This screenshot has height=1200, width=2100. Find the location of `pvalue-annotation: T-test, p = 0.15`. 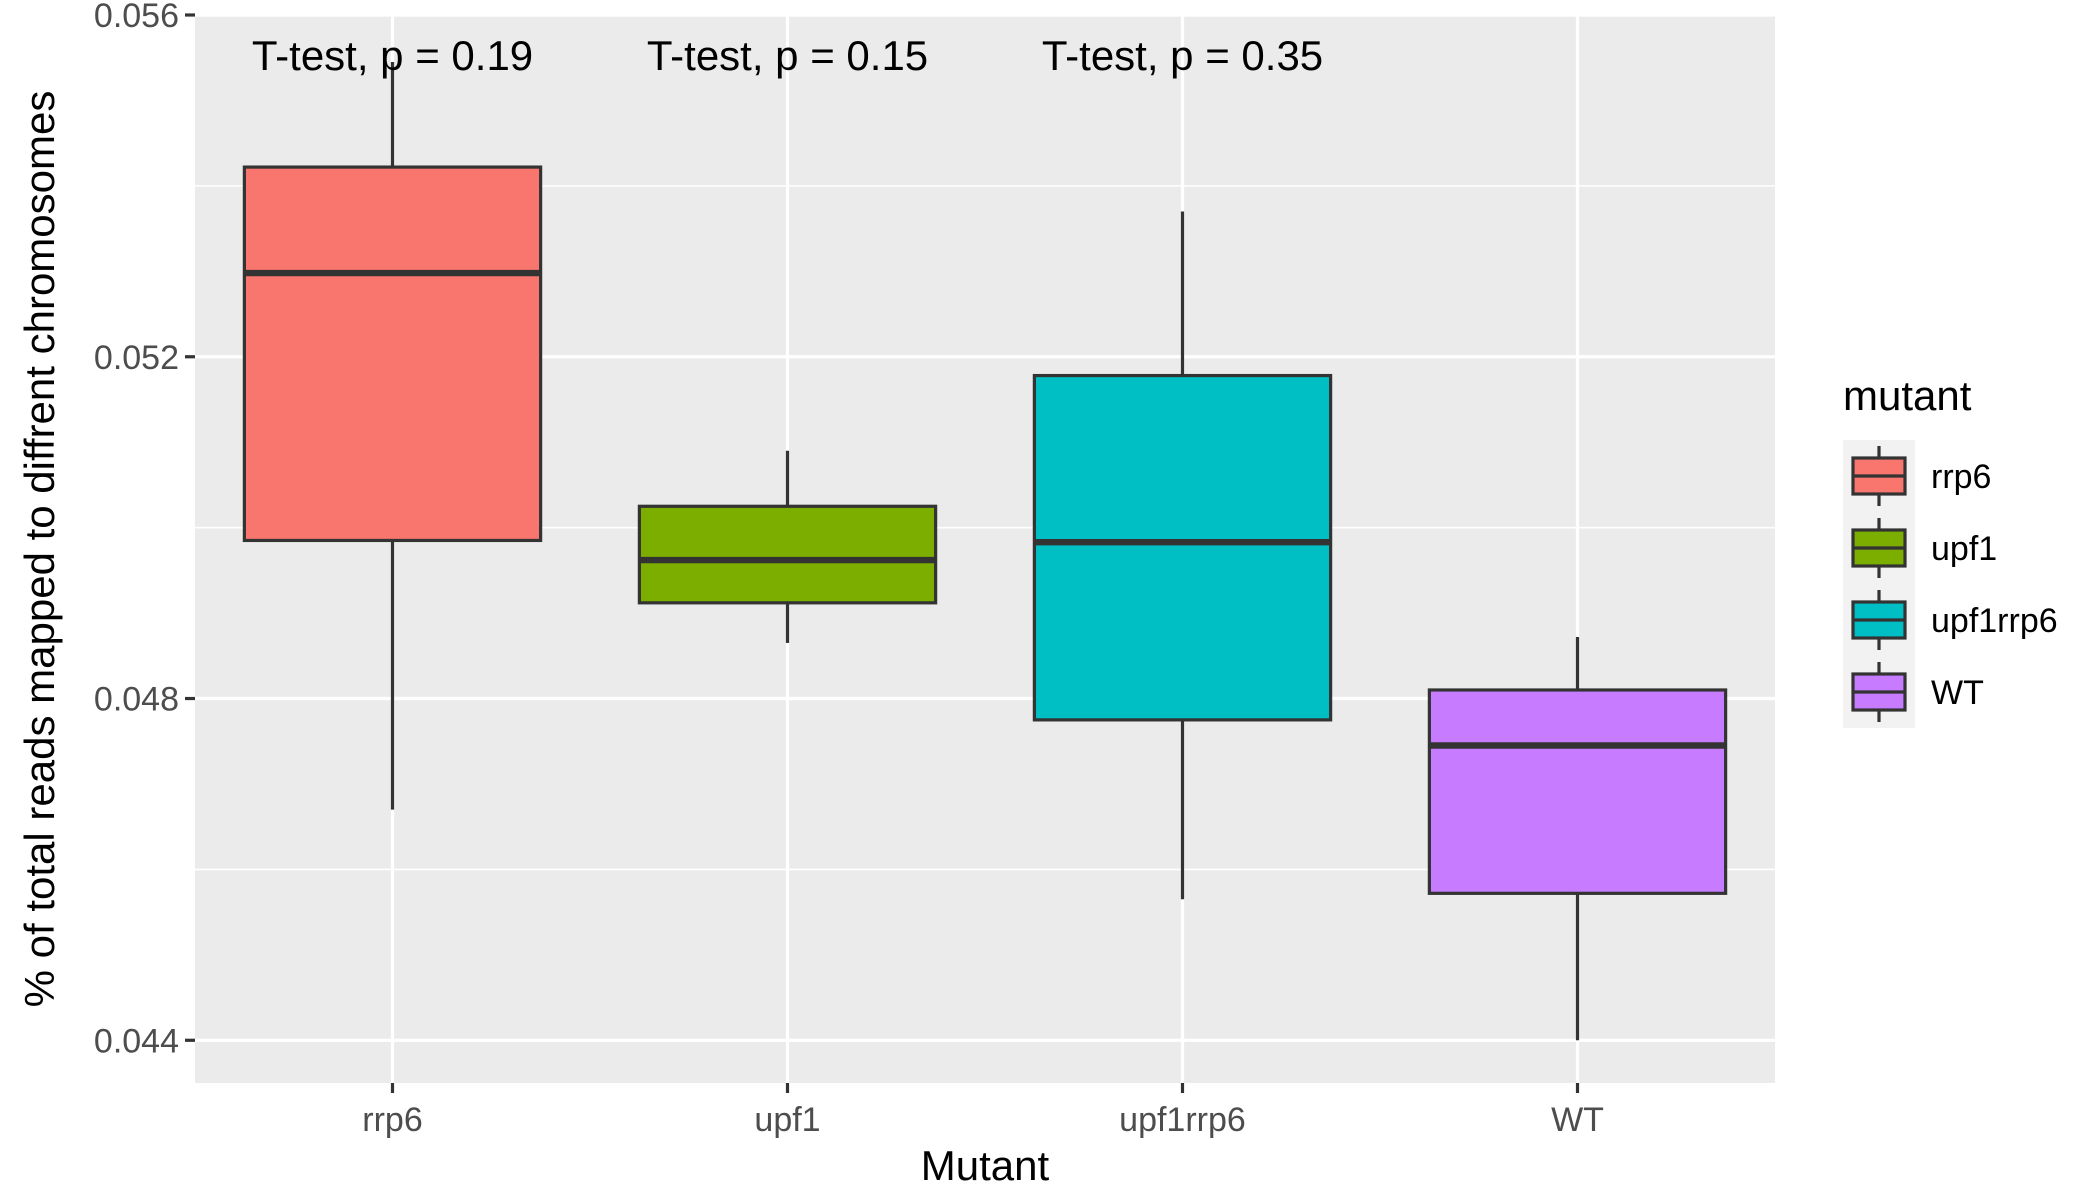

pvalue-annotation: T-test, p = 0.15 is located at coordinates (787, 55).